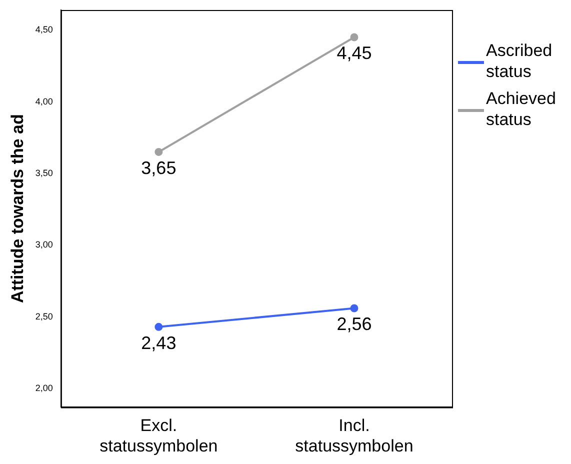 The image size is (571, 464). I want to click on x-tick-label: Excl. statussymbolen, so click(159, 436).